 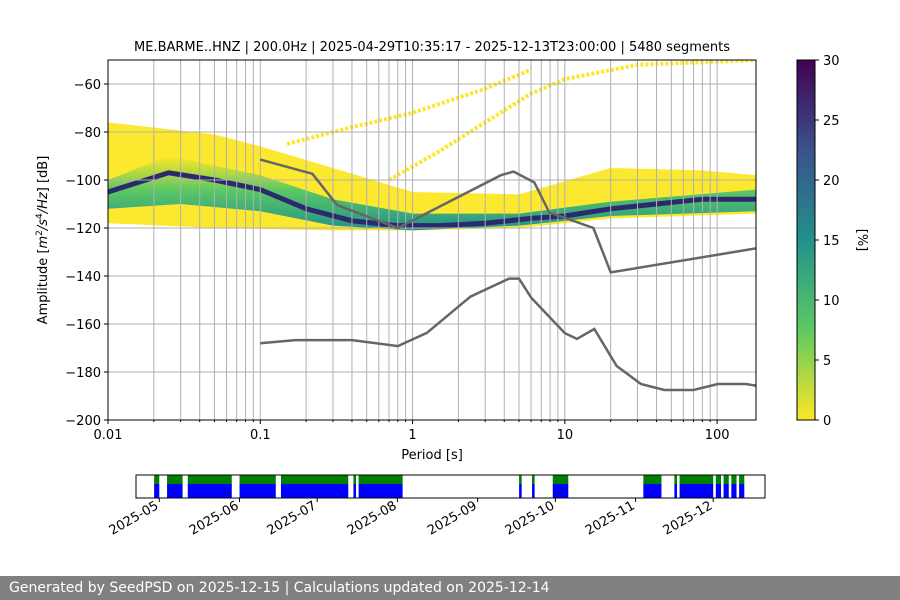 What do you see at coordinates (87, 133) in the screenshot?
I see `y-tick-label: −80` at bounding box center [87, 133].